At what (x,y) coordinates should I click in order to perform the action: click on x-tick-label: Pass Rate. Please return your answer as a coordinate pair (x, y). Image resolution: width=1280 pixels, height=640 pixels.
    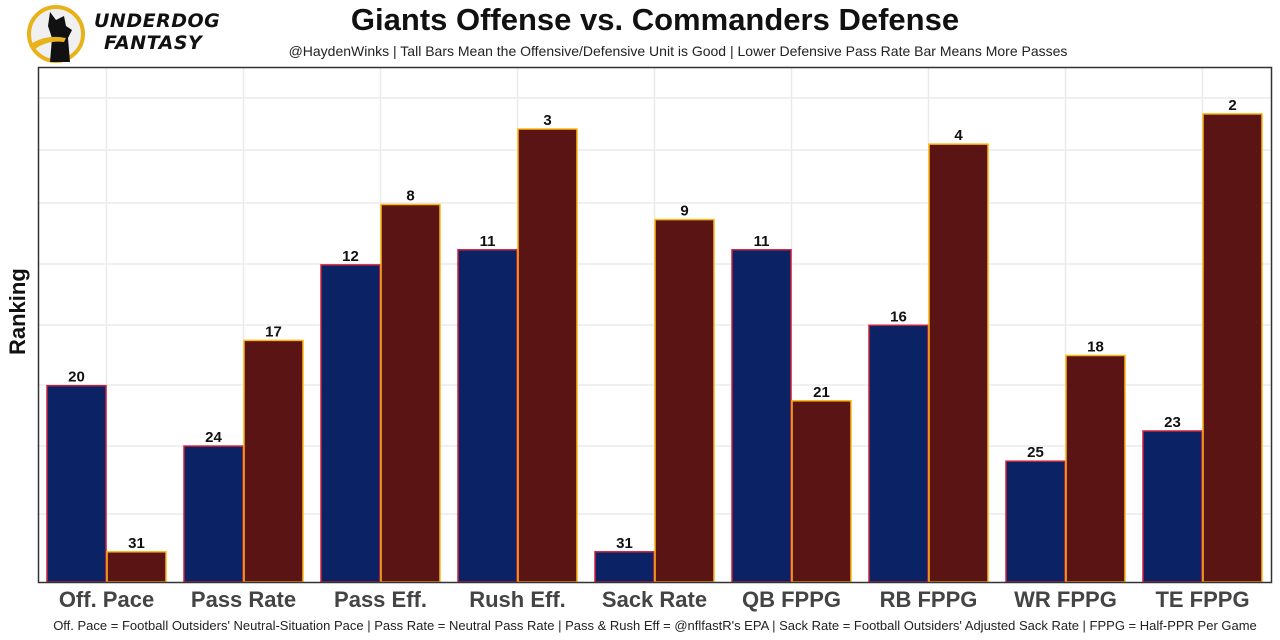
    Looking at the image, I should click on (243, 599).